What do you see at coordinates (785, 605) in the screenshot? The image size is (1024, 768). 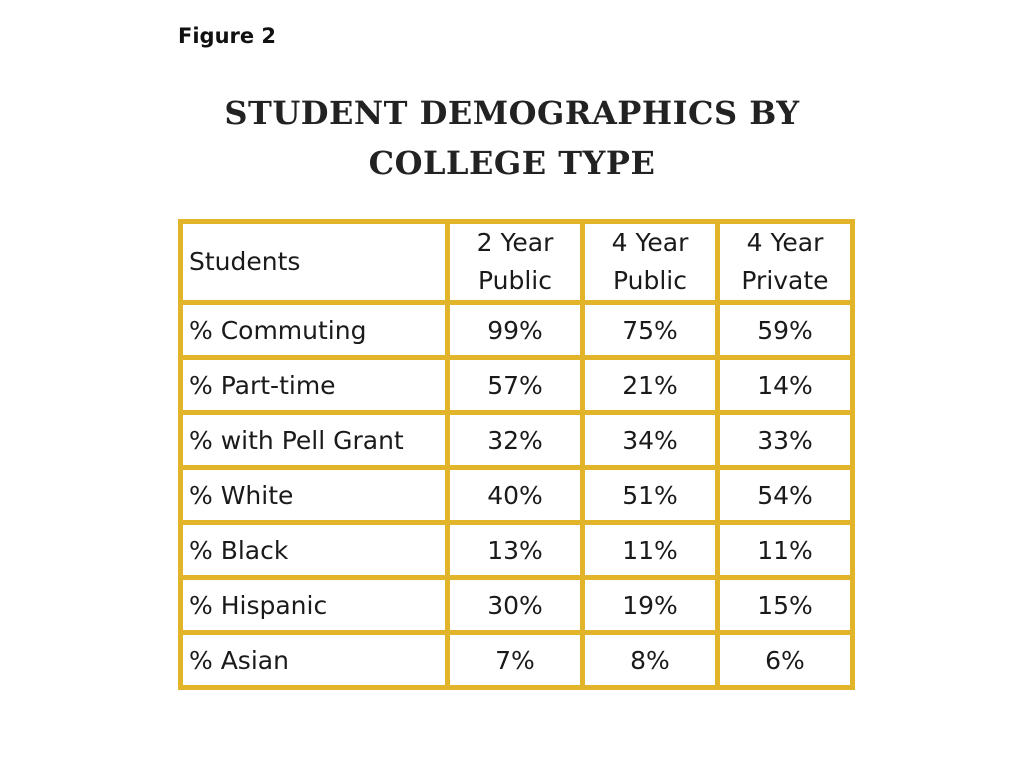 I see `value-cell: 15%` at bounding box center [785, 605].